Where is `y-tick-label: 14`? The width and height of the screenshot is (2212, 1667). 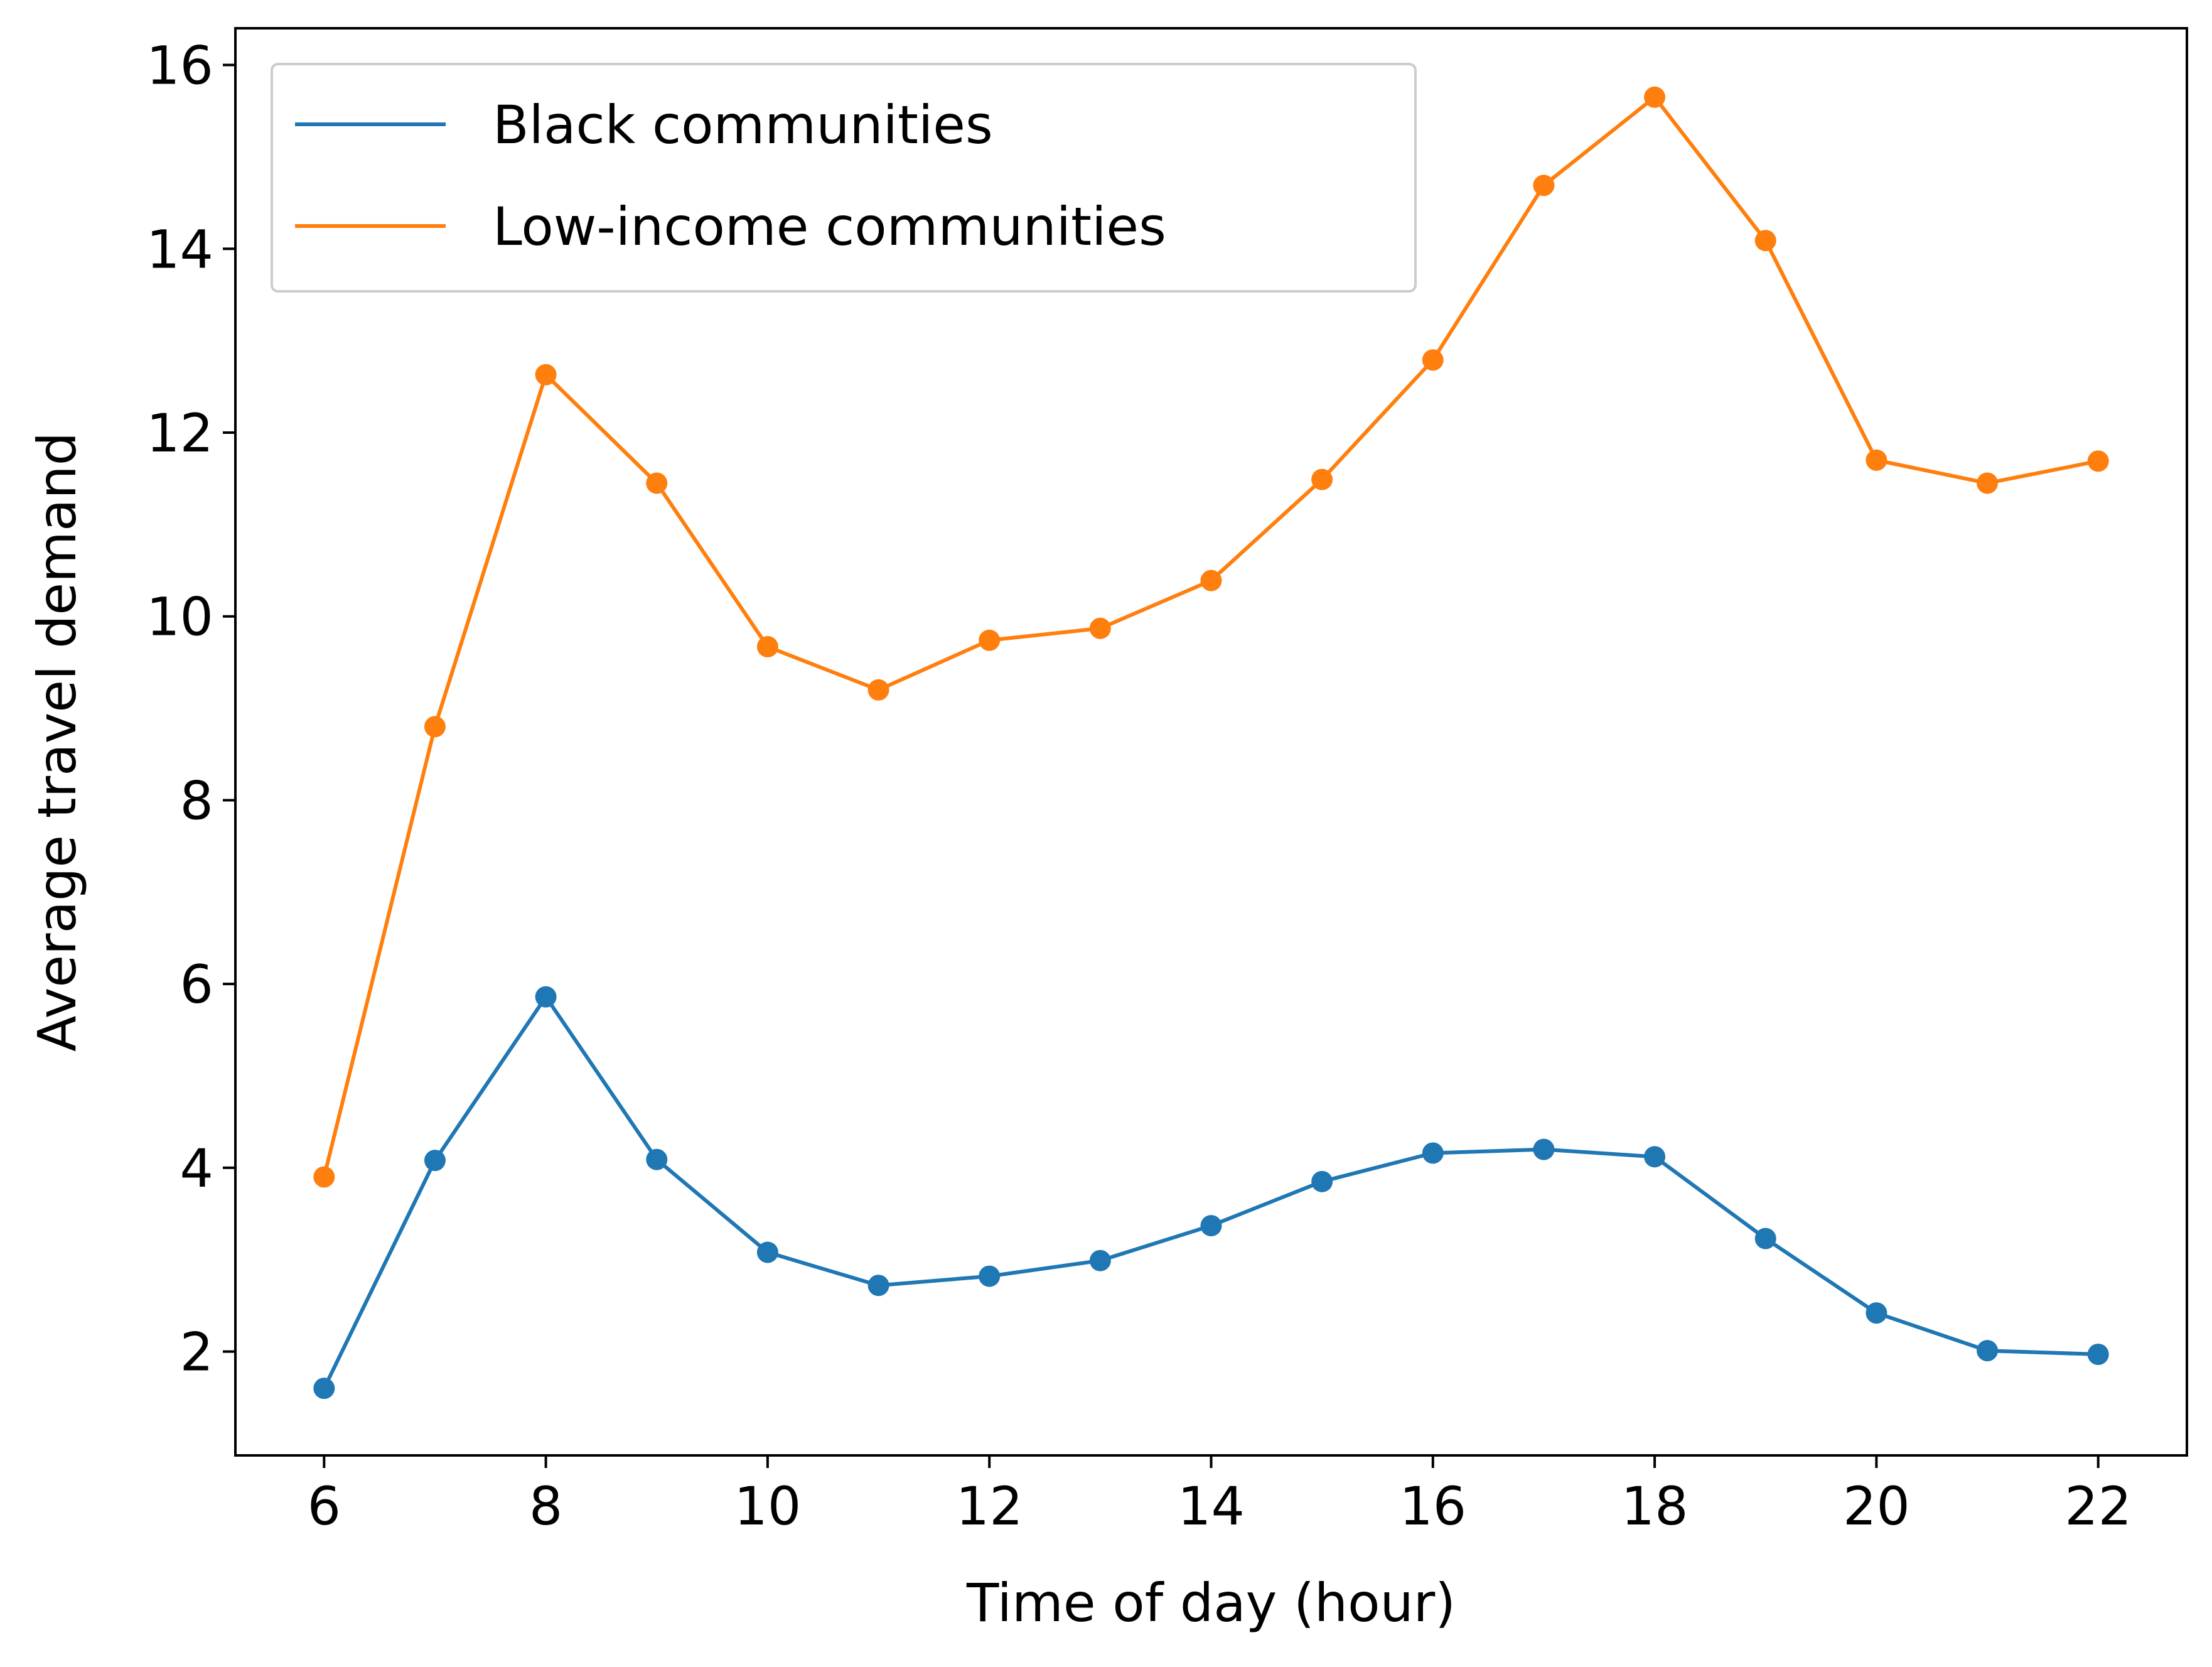
y-tick-label: 14 is located at coordinates (179, 249).